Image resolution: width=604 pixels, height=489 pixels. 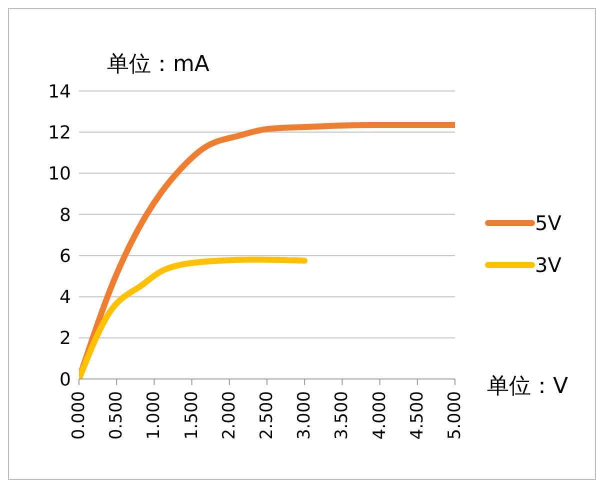 I want to click on x-tick-label: 1.000, so click(x=154, y=415).